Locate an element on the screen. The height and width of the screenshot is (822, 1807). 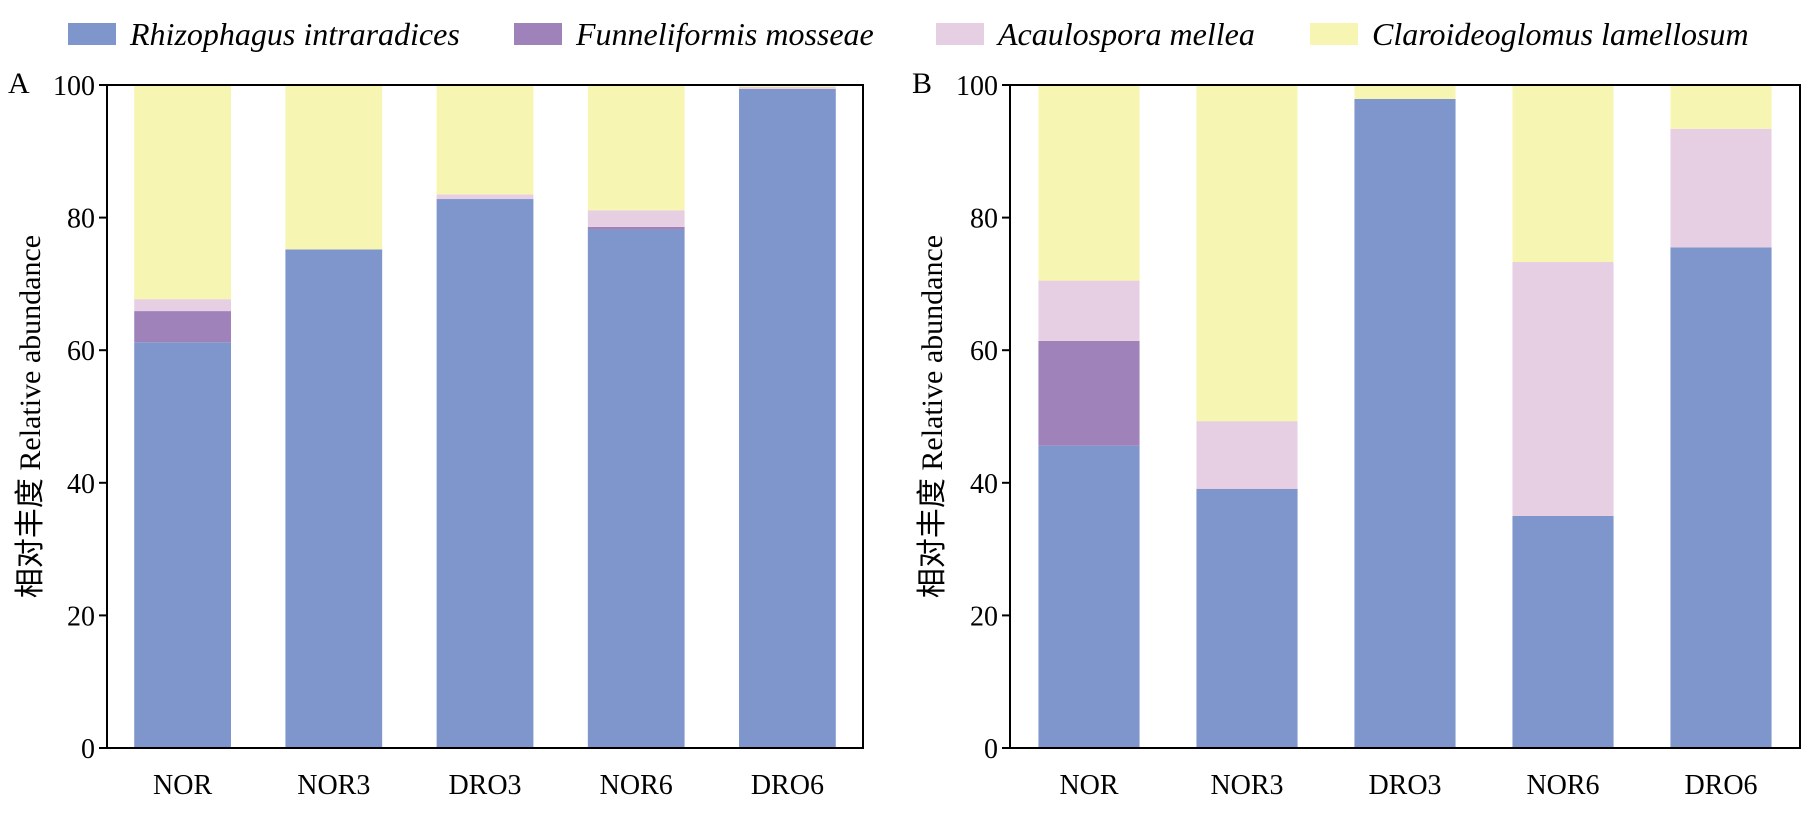
legend-swatch-funneliformis is located at coordinates (538, 34).